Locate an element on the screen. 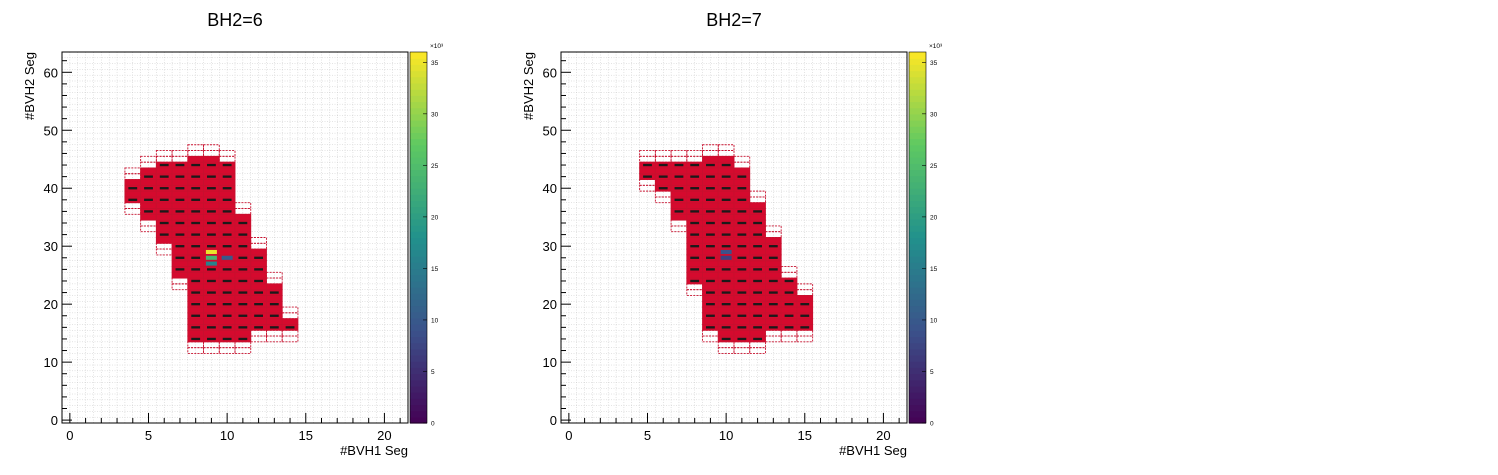  colorbar-frame is located at coordinates (917, 237).